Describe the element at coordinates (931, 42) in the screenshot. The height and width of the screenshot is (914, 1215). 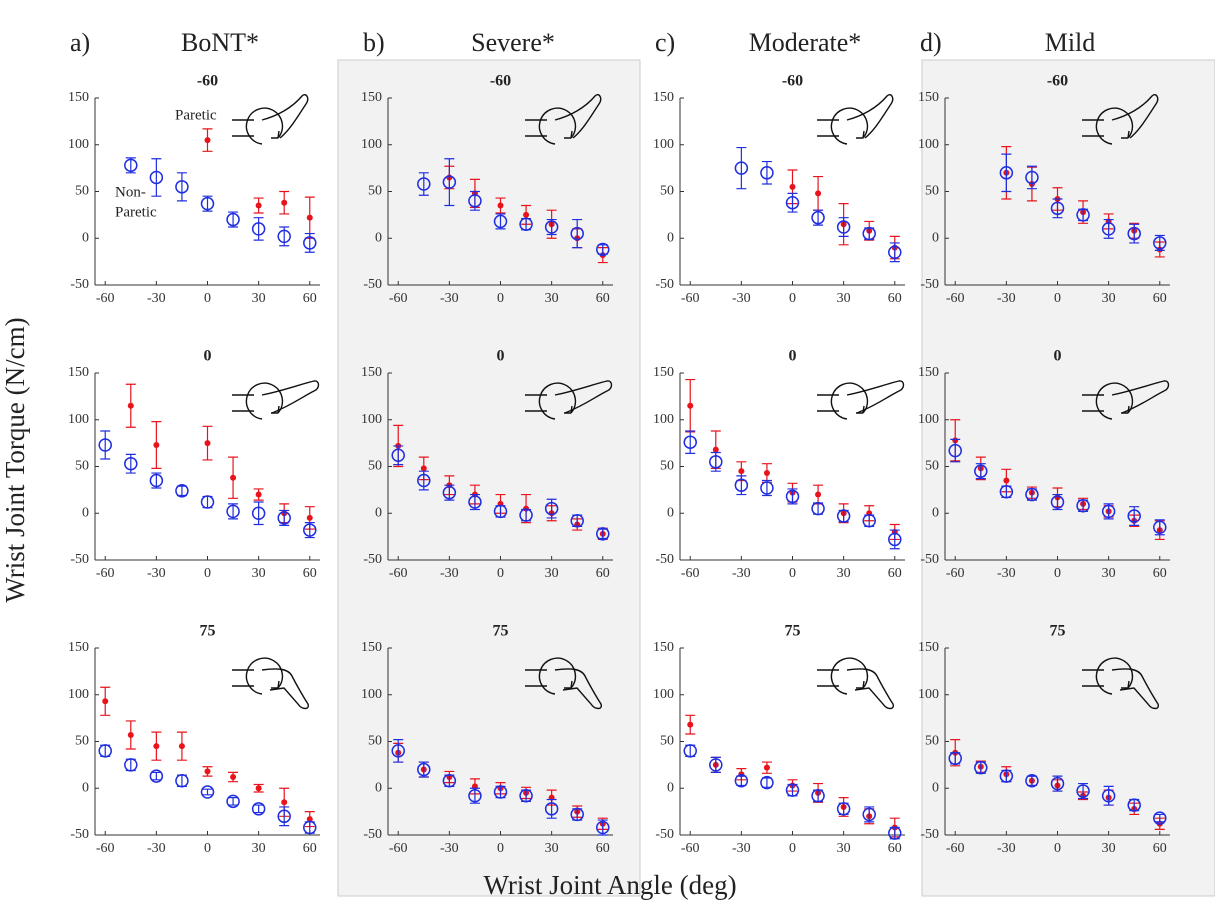
I see `panel-label: d)` at that location.